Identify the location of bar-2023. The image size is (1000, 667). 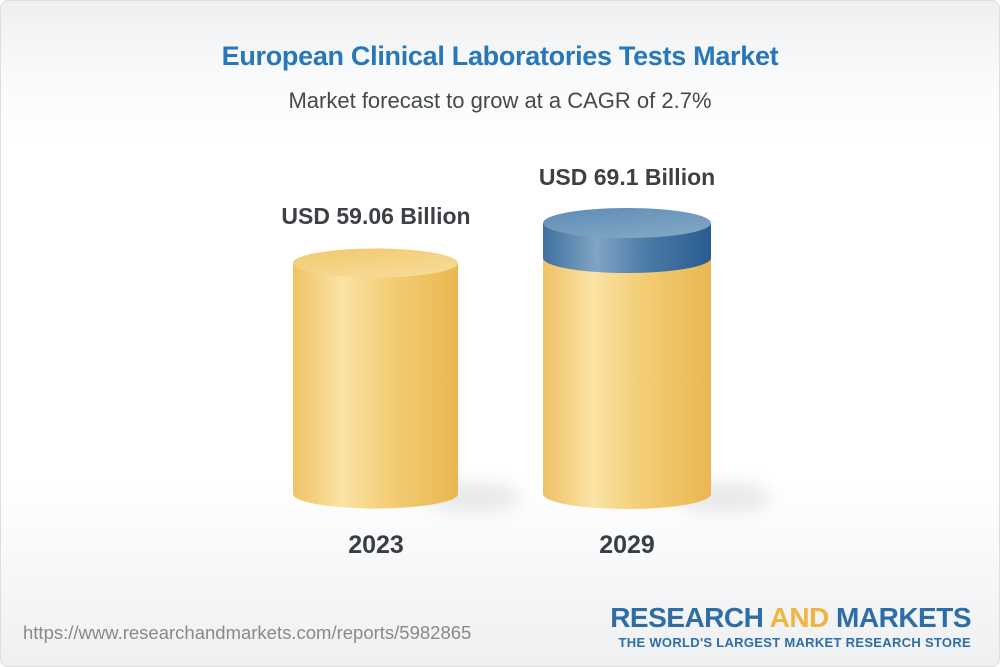
(375, 378).